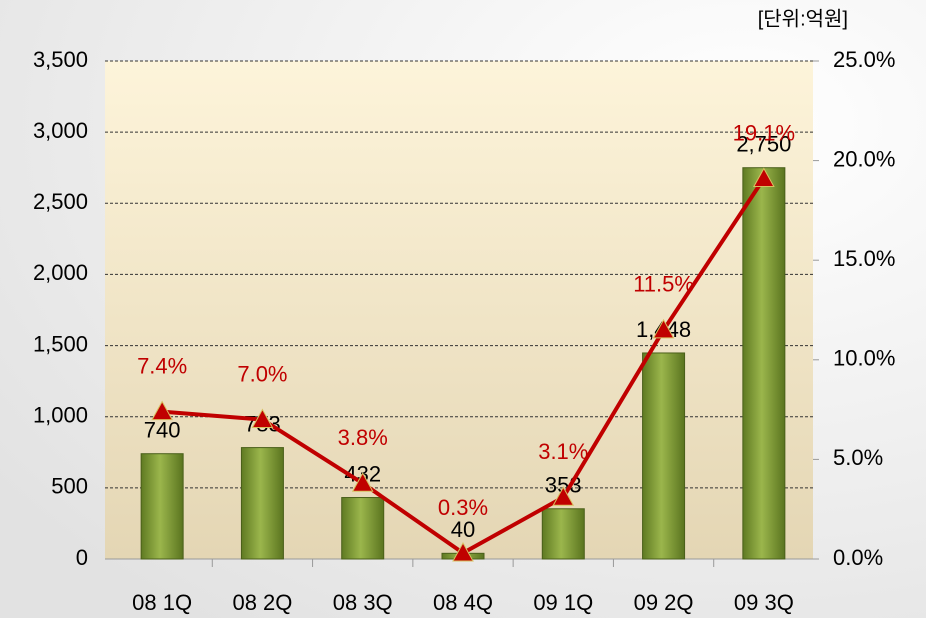 Image resolution: width=926 pixels, height=618 pixels. I want to click on y2-tick-label: 15.0%, so click(864, 258).